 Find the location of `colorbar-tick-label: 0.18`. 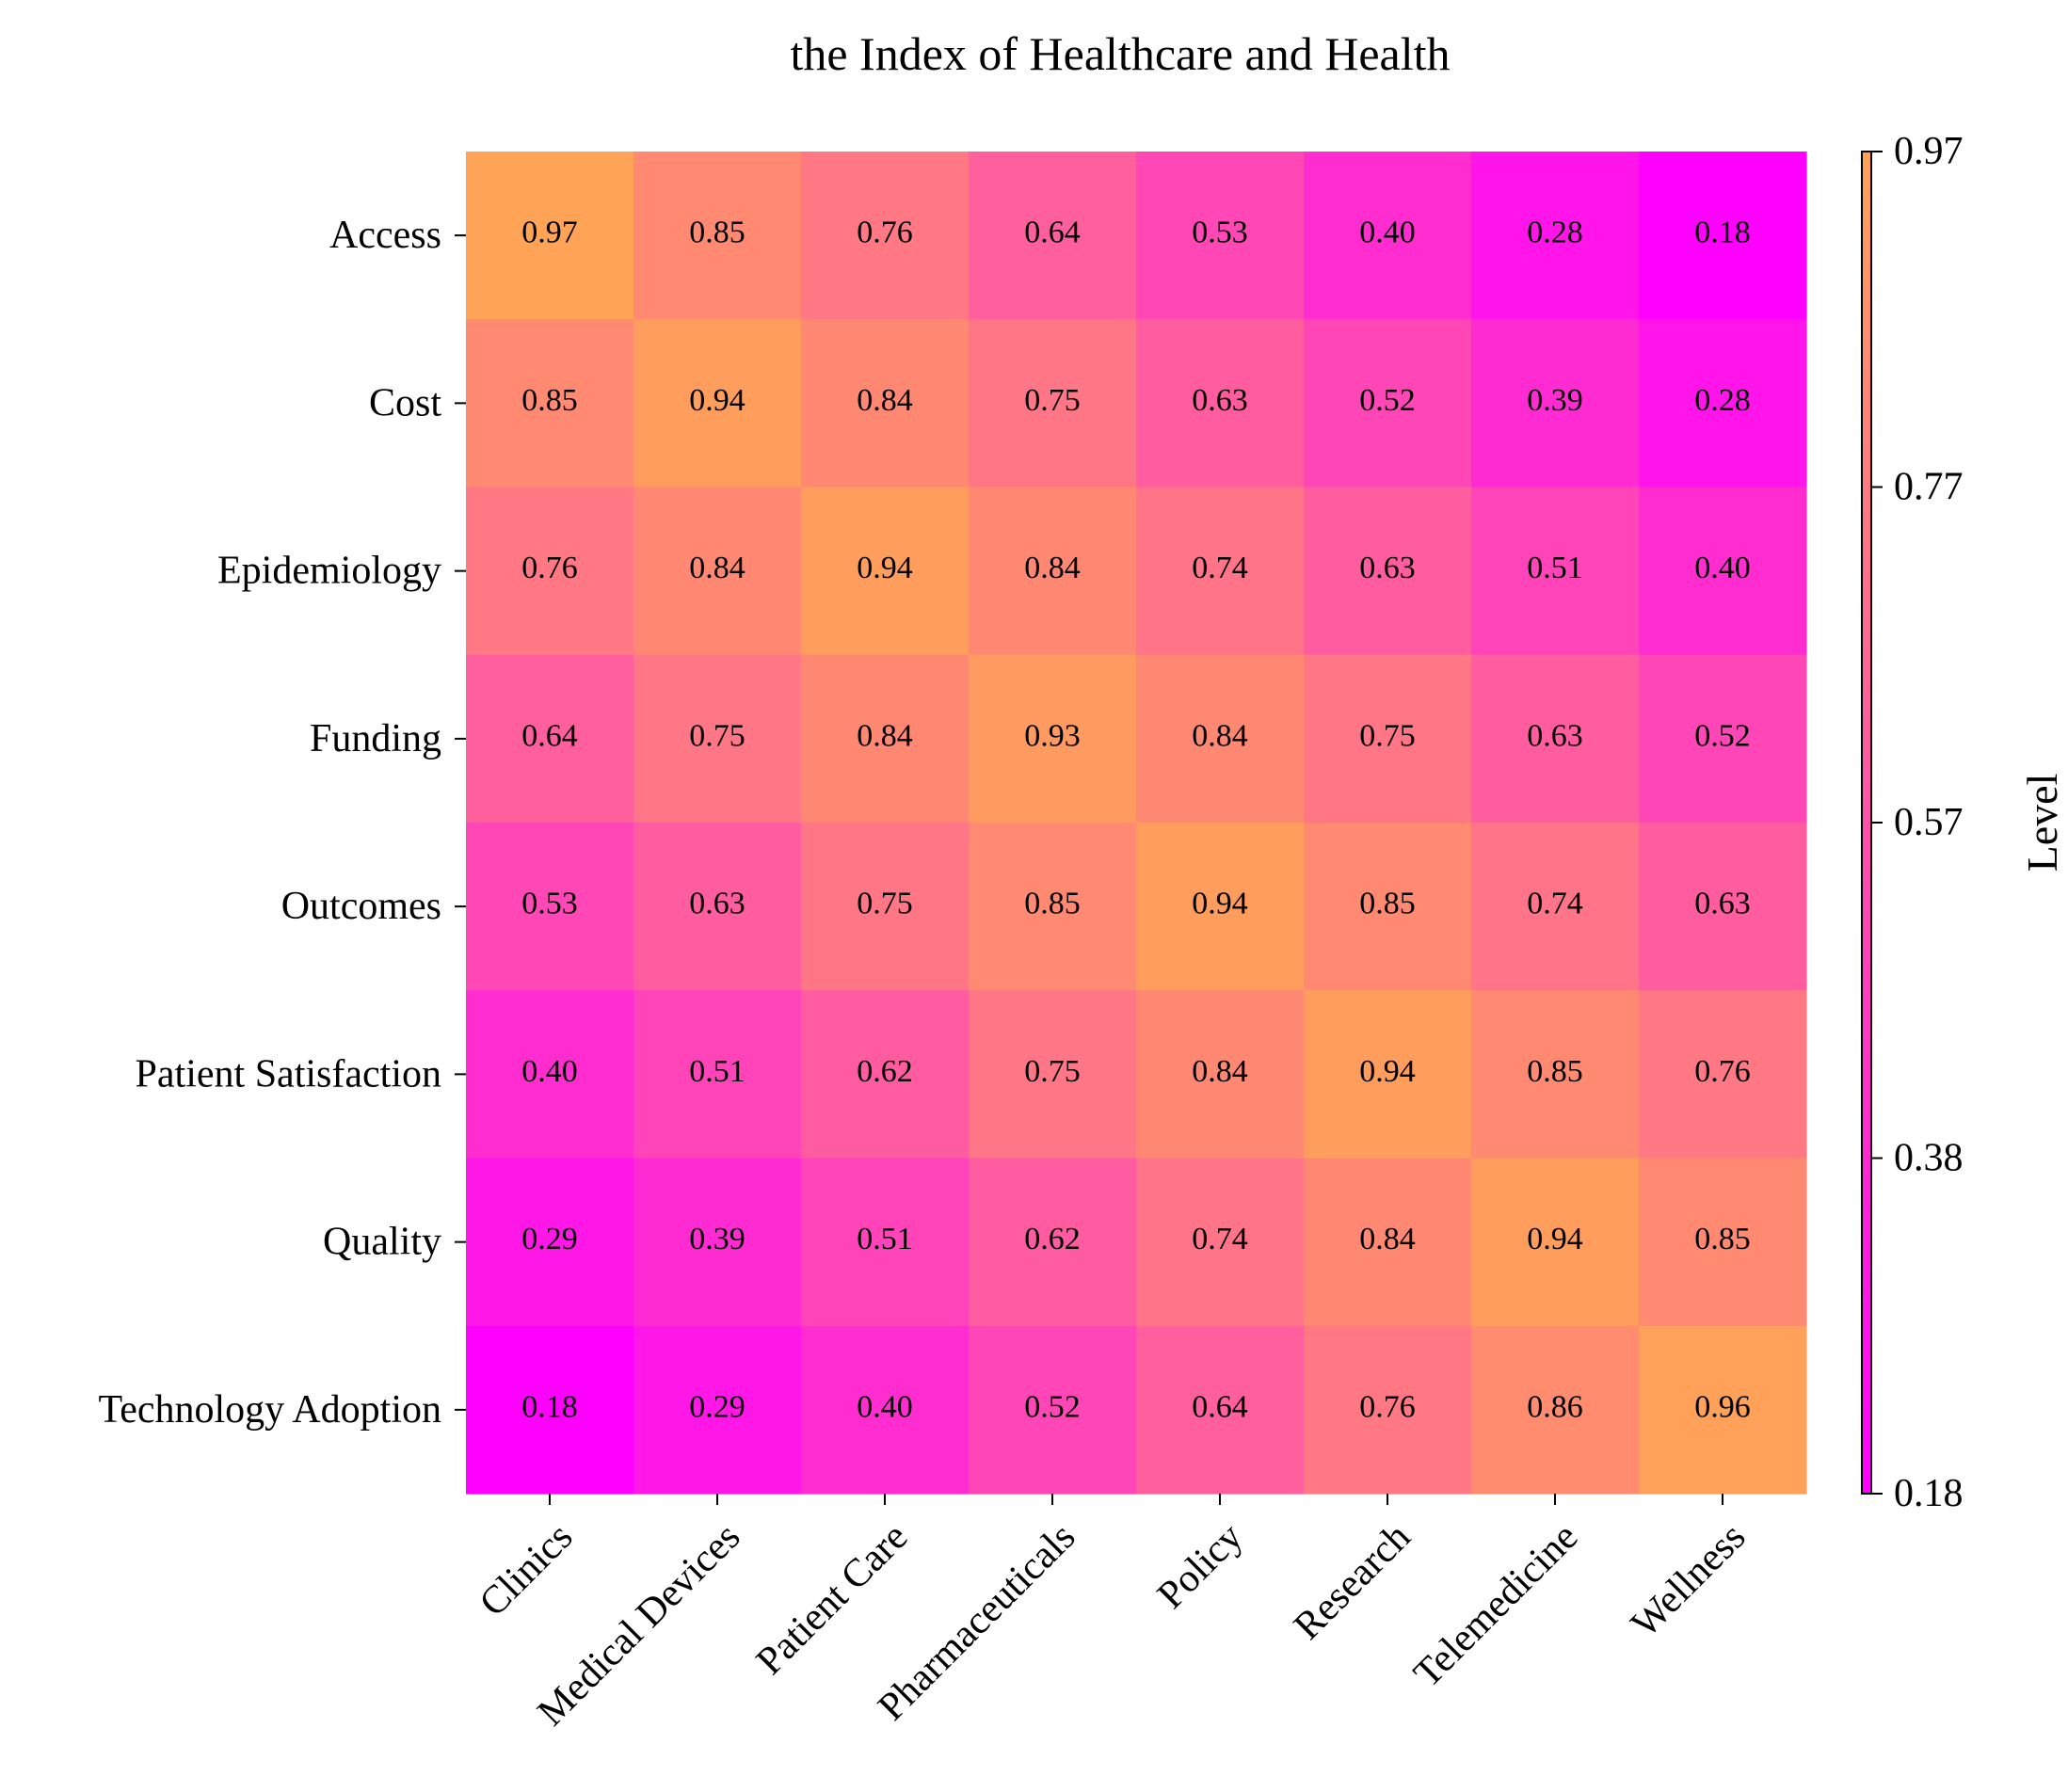

colorbar-tick-label: 0.18 is located at coordinates (1929, 1493).